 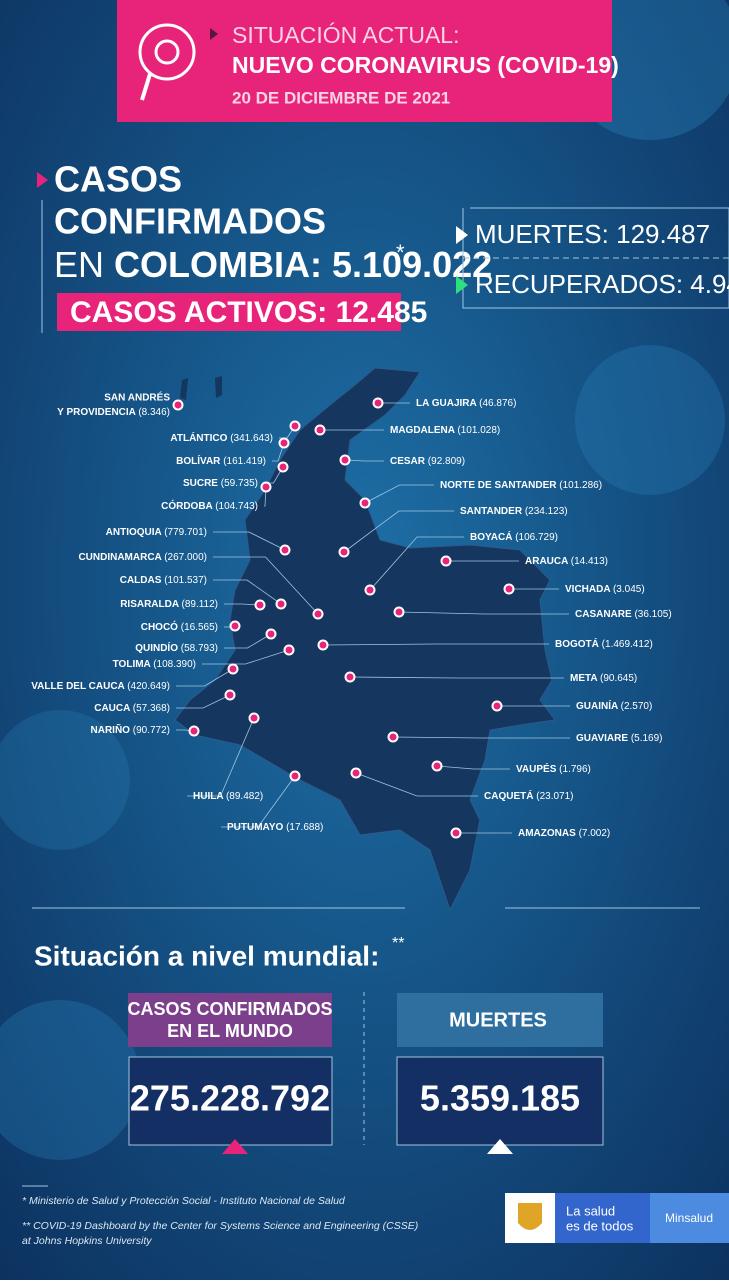 What do you see at coordinates (304, 827) in the screenshot?
I see `department-count: (17.688)` at bounding box center [304, 827].